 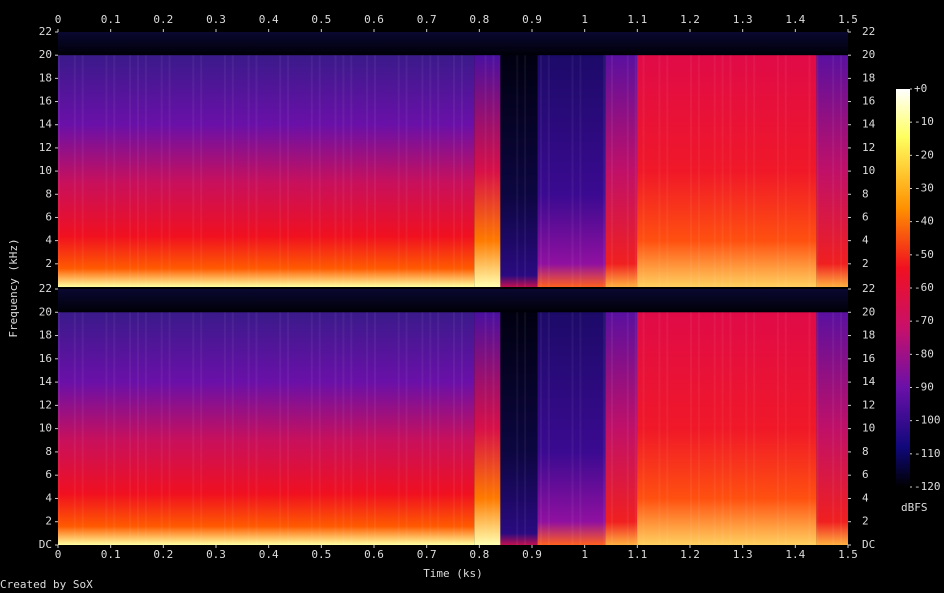 I want to click on y-tick-label: 14, so click(x=46, y=381).